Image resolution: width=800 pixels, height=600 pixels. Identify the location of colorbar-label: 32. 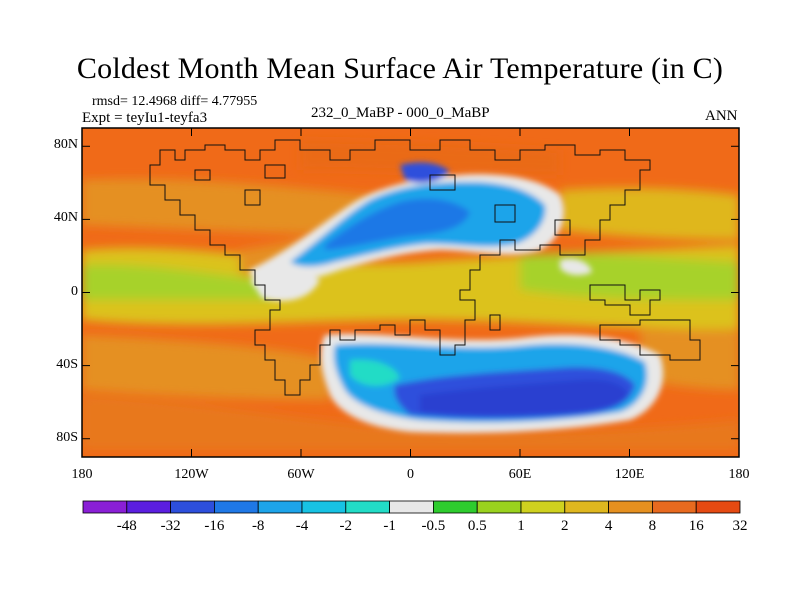
(740, 526).